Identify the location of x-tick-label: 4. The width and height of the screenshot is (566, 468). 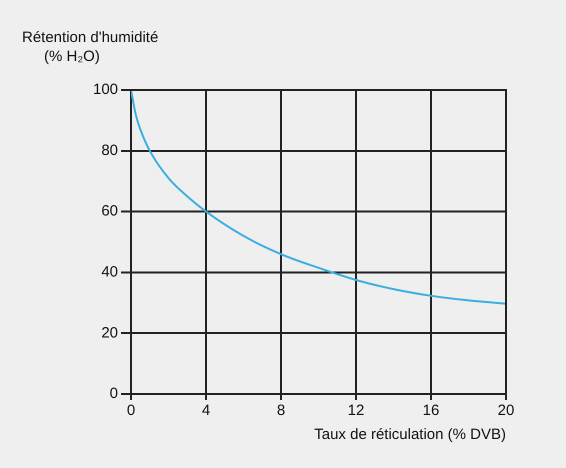
(206, 411).